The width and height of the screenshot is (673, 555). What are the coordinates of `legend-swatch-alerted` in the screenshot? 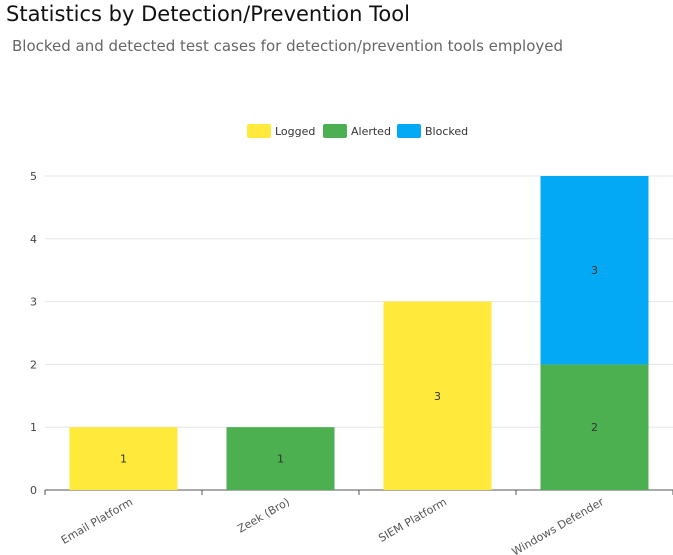 It's located at (335, 131).